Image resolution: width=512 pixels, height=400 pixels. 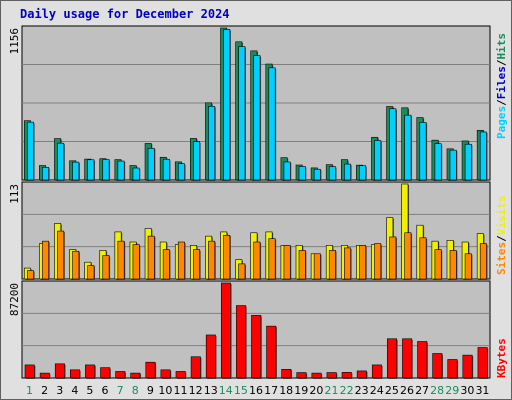 I want to click on panel-1-ymax-label: 1156, so click(x=14, y=41).